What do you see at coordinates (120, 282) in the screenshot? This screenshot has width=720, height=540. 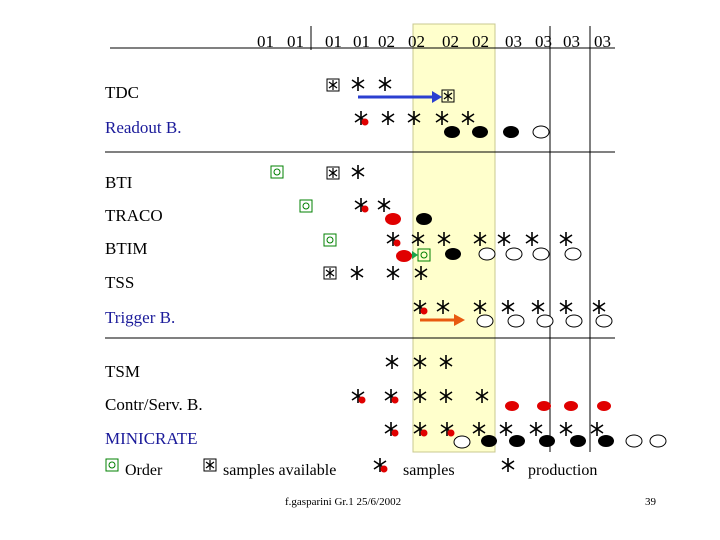 I see `row-label-tss: TSS` at bounding box center [120, 282].